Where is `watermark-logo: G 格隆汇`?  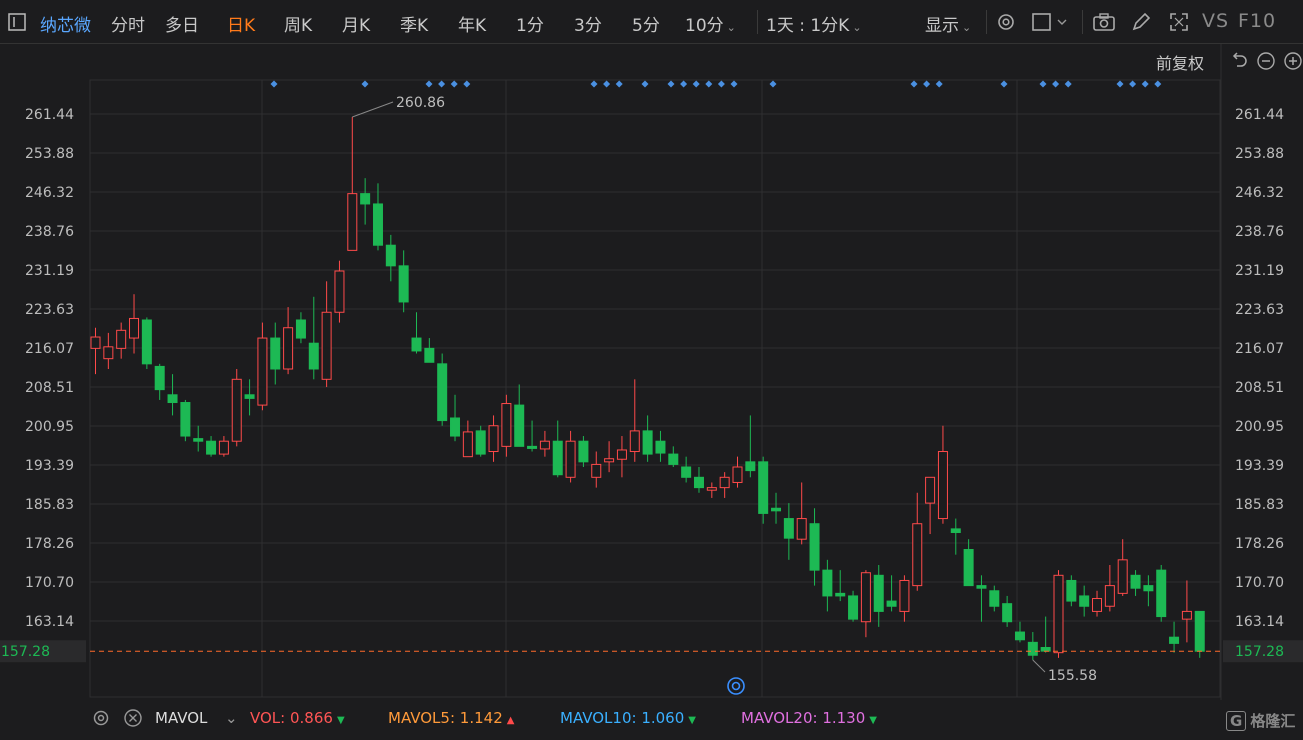 watermark-logo: G 格隆汇 is located at coordinates (1260, 720).